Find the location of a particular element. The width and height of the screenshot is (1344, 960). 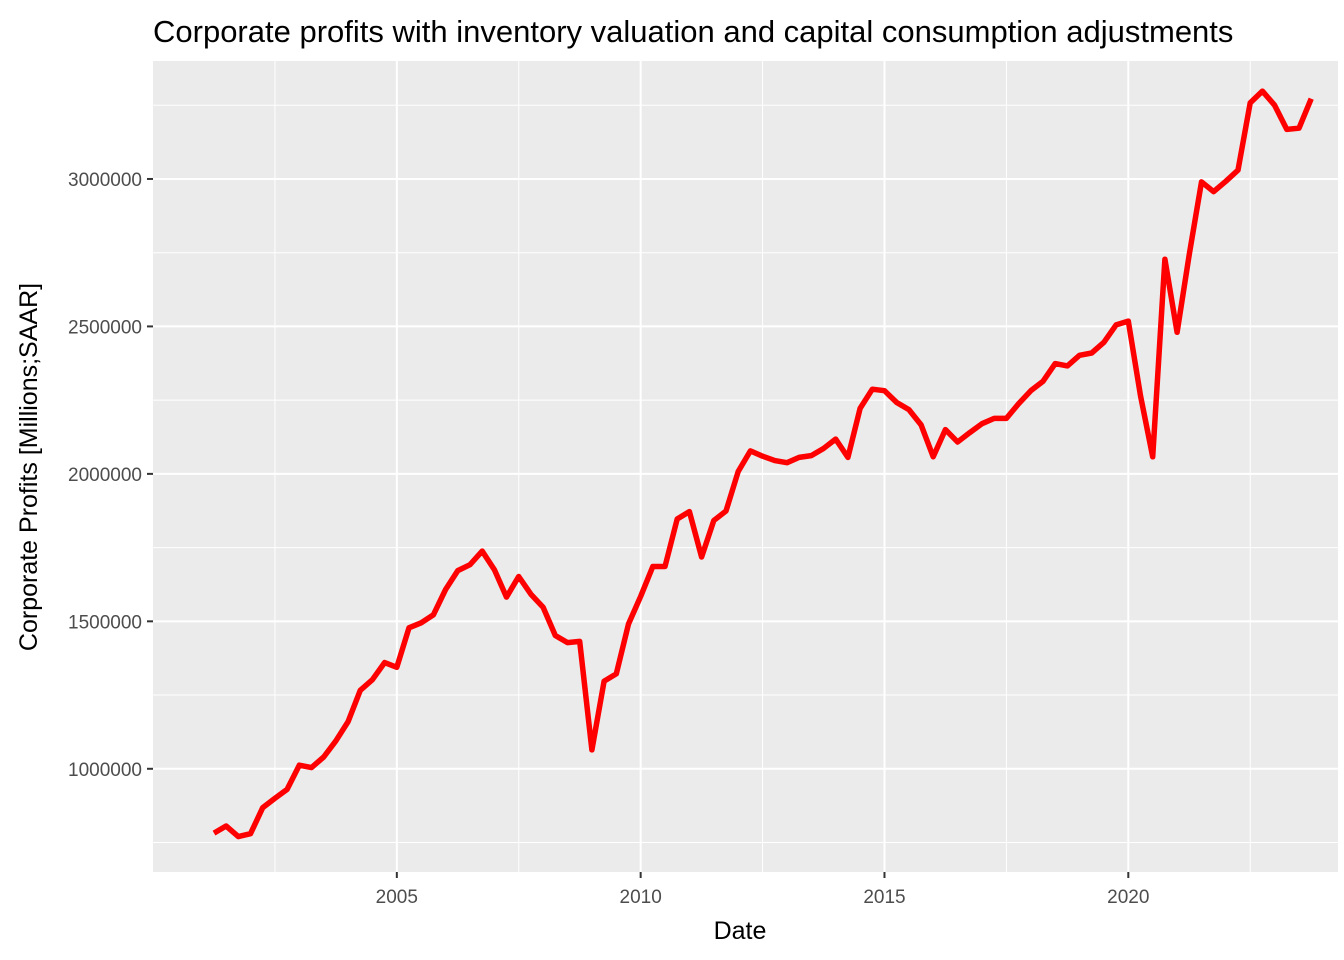

y-tick-label-1500000: 1500000 is located at coordinates (105, 622).